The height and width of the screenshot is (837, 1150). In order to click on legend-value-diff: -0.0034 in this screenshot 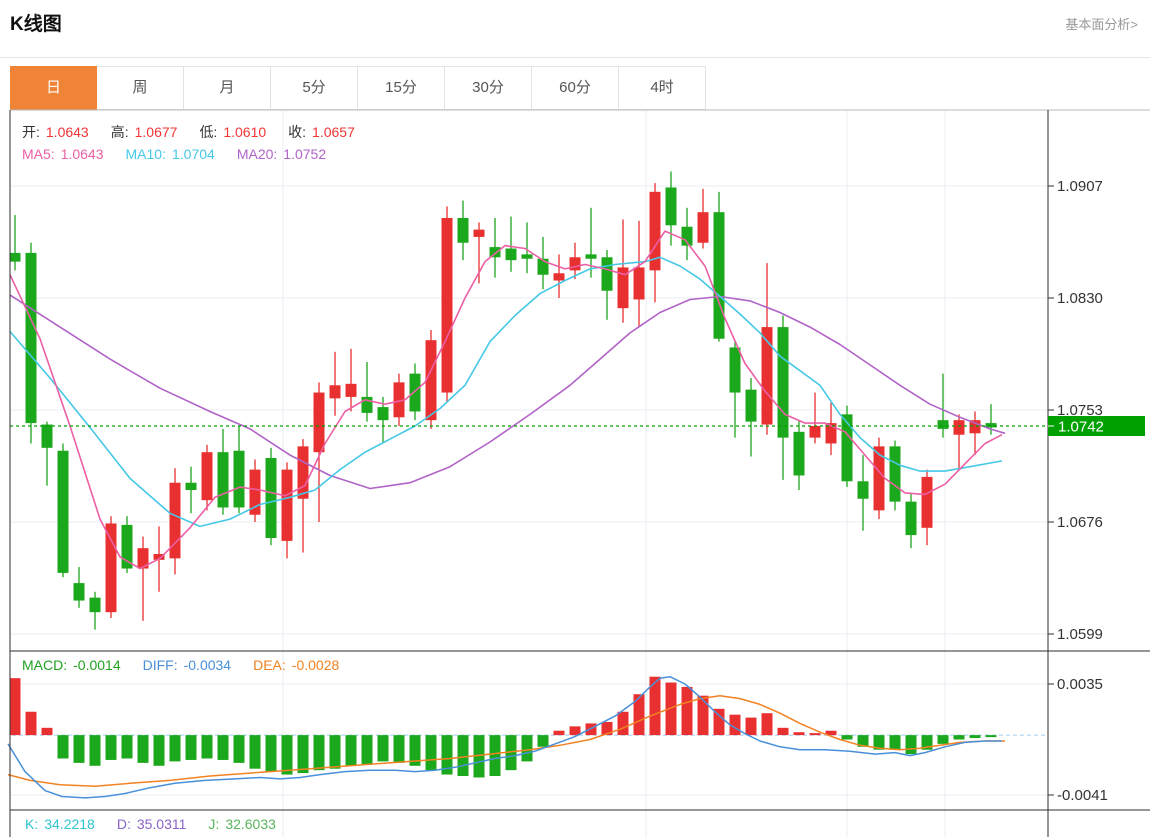, I will do `click(207, 665)`.